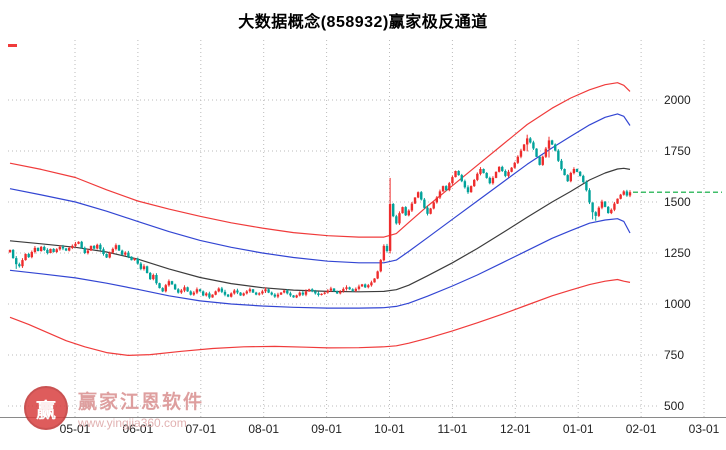 The width and height of the screenshot is (726, 450). I want to click on y-axis-labels: 500 750 1000 1250 1500 1750 2000, so click(677, 253).